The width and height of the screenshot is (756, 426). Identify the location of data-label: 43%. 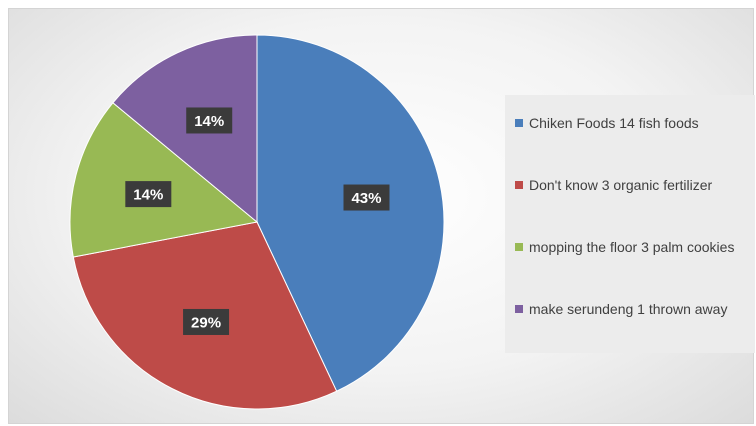
(366, 197).